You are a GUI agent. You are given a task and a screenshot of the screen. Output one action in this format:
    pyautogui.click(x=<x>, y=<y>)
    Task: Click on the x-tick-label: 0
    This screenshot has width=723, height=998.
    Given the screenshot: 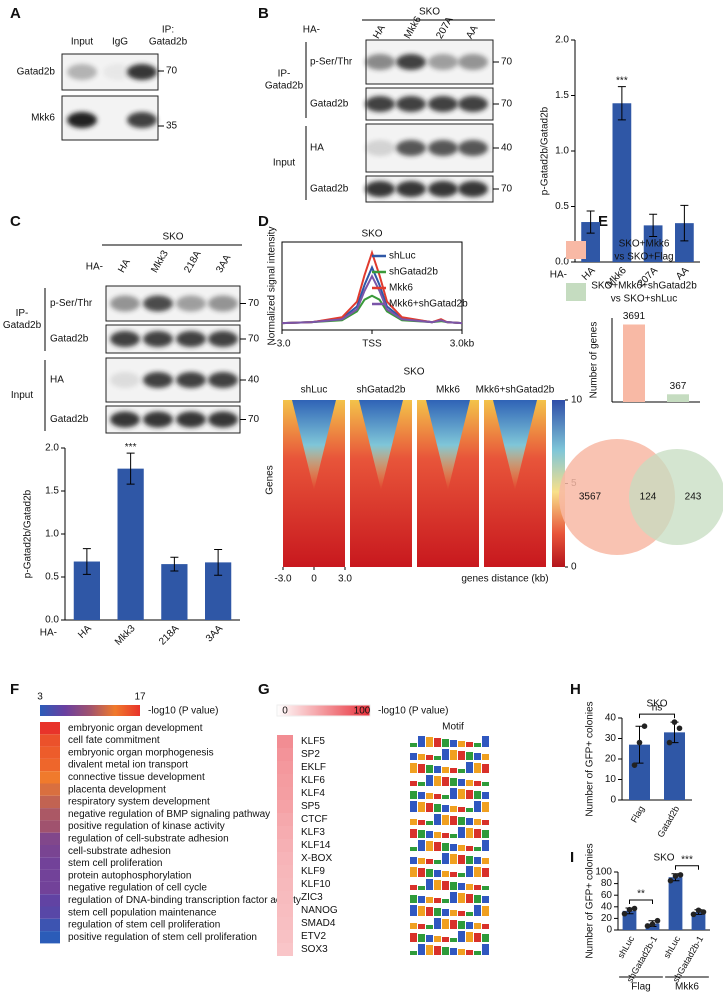 What is the action you would take?
    pyautogui.click(x=314, y=579)
    